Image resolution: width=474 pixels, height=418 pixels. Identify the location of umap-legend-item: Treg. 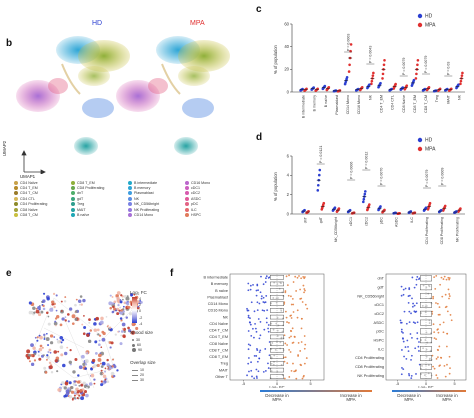
(87, 204).